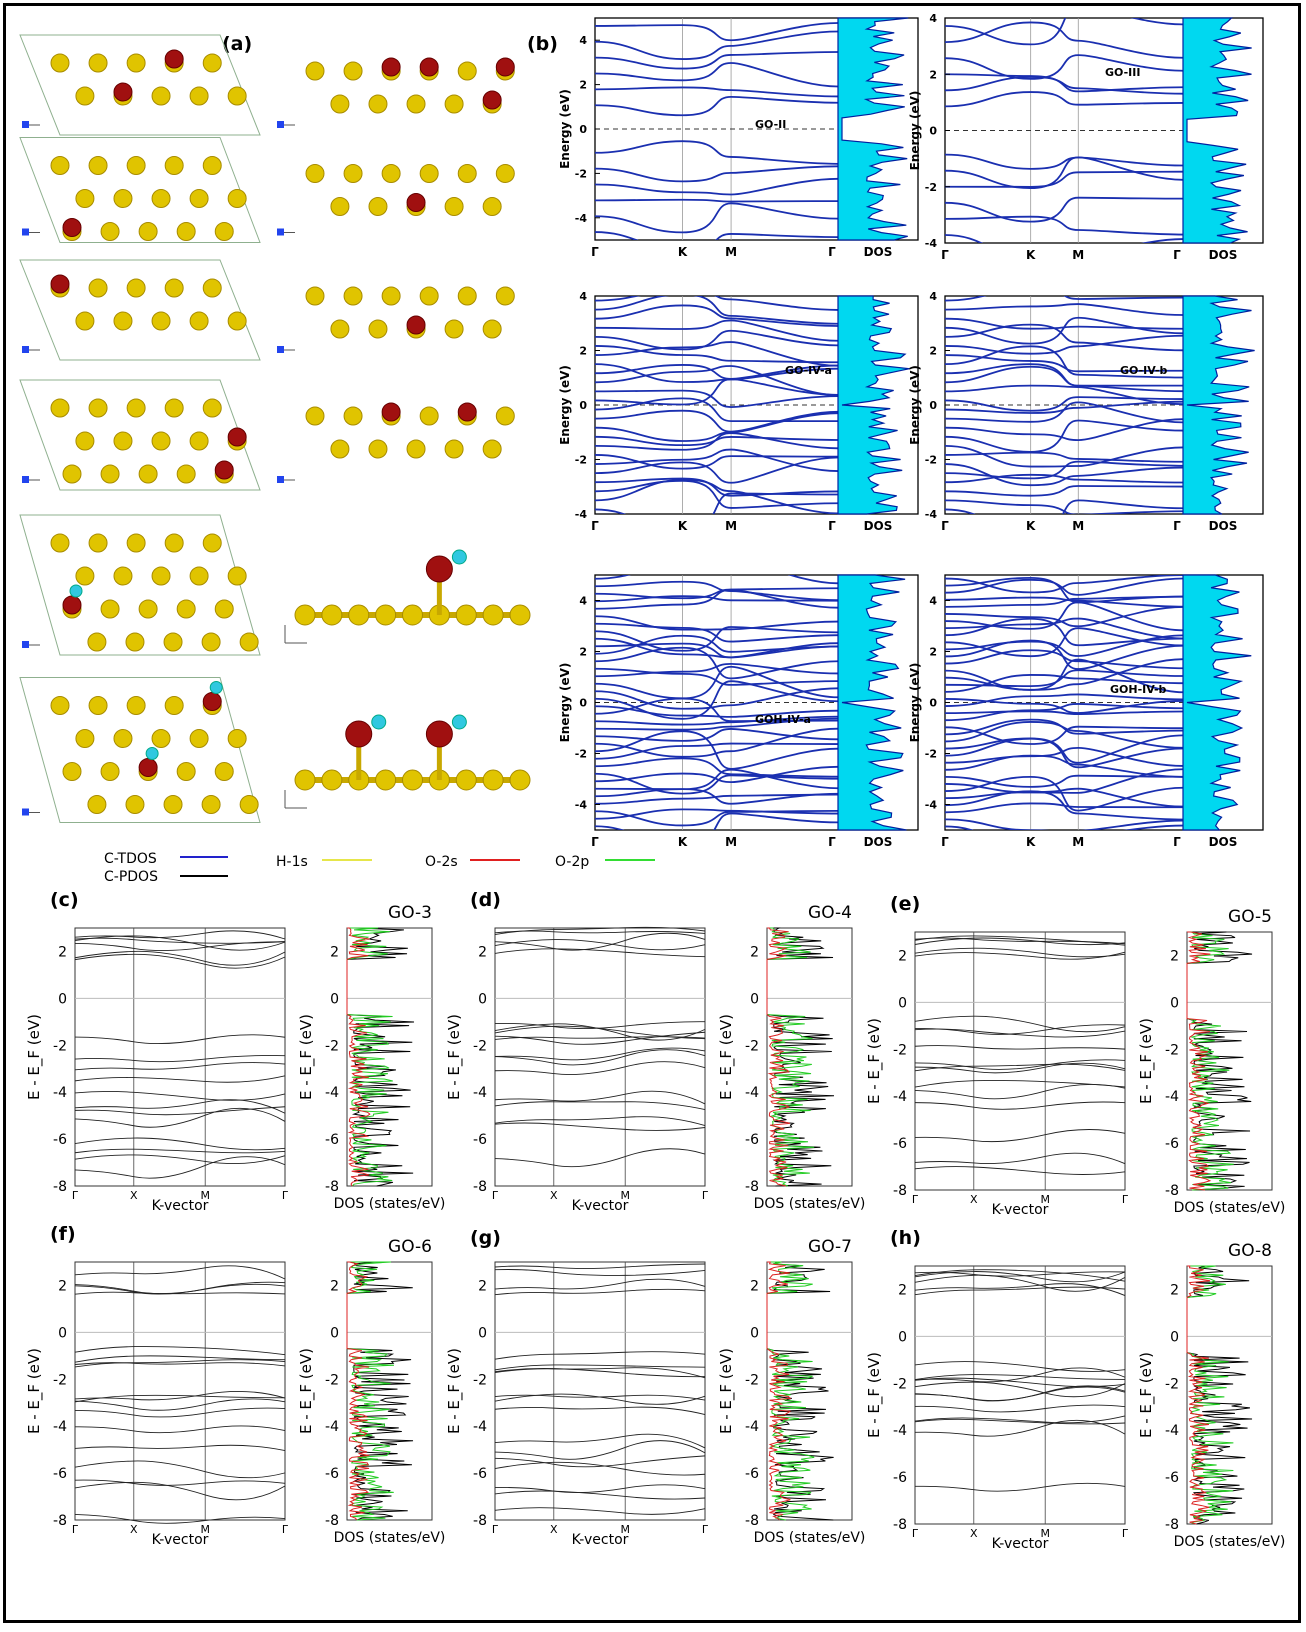 The width and height of the screenshot is (1306, 1632). What do you see at coordinates (34, 1057) in the screenshot?
I see `y-axis-label: E - E_F (eV)` at bounding box center [34, 1057].